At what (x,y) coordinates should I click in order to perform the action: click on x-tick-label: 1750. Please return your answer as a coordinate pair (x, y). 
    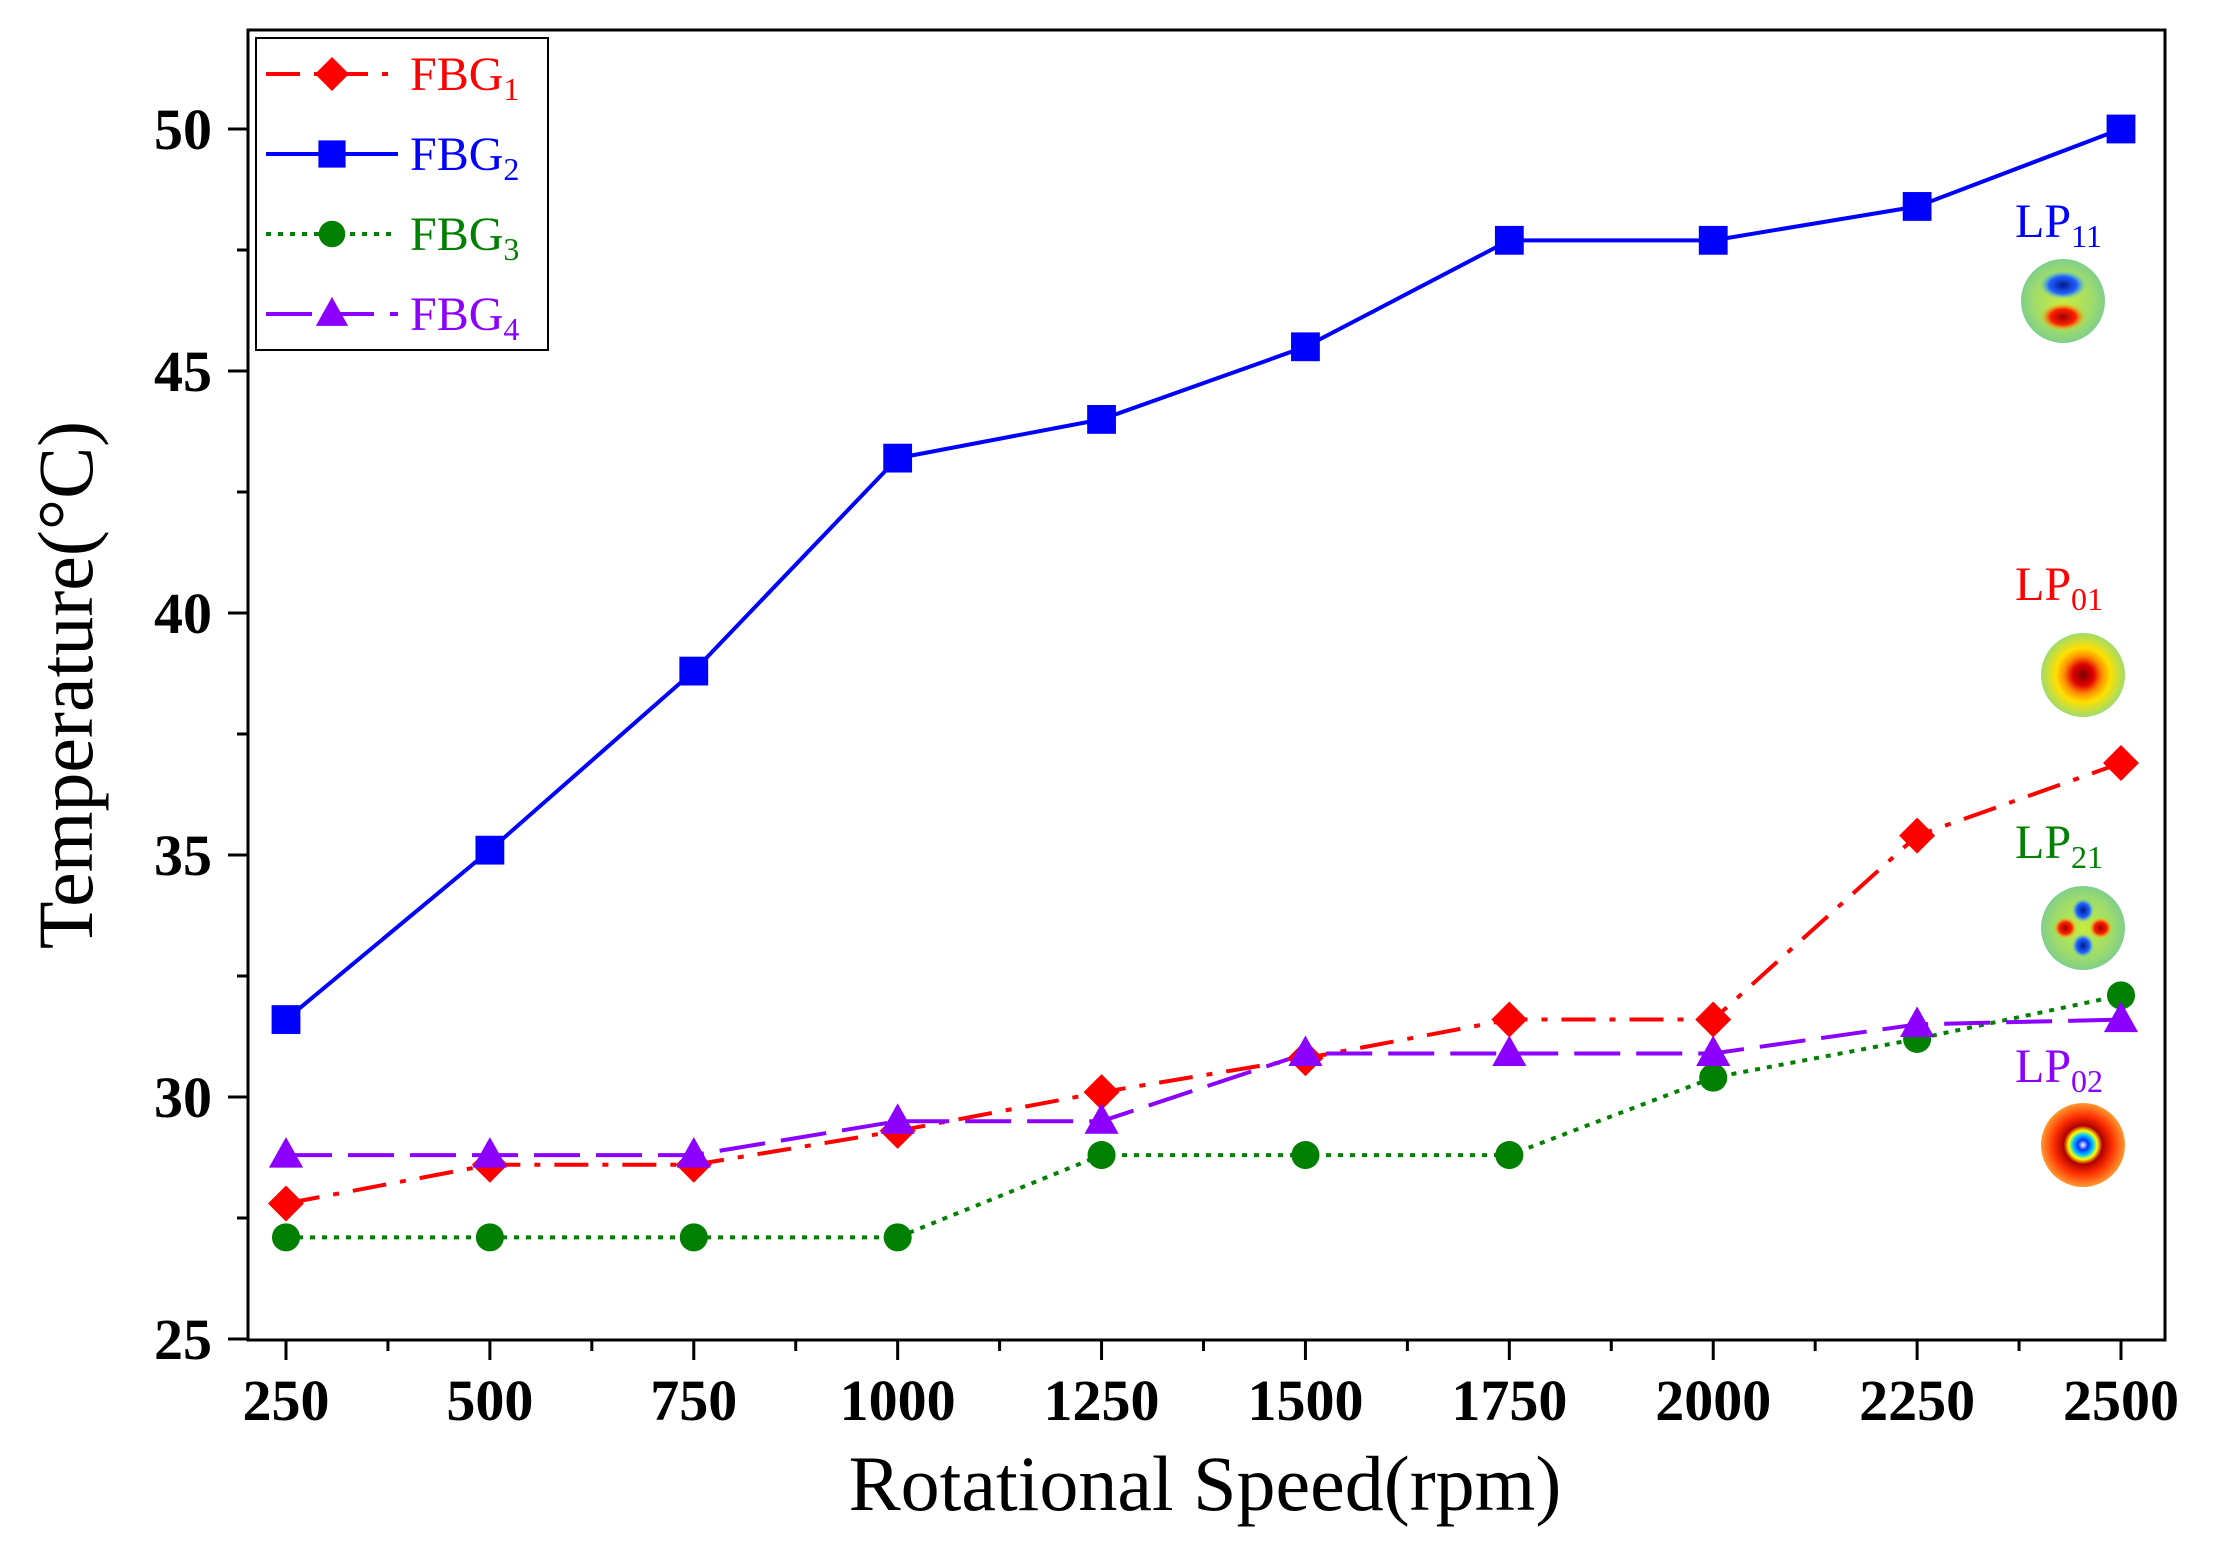
    Looking at the image, I should click on (1509, 1400).